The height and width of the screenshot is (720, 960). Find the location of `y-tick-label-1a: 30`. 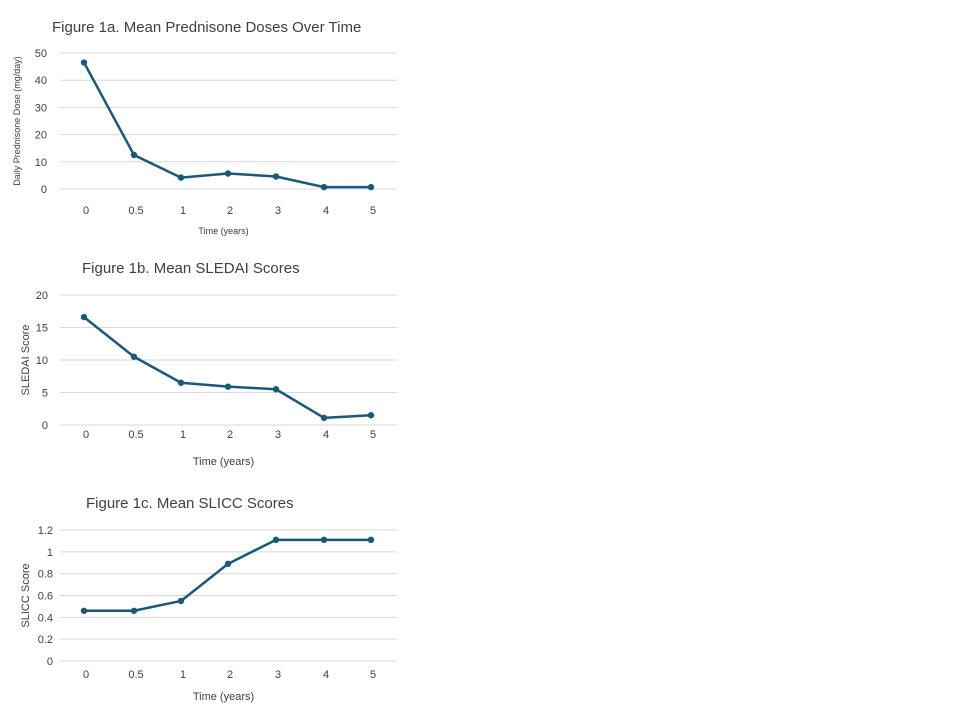

y-tick-label-1a: 30 is located at coordinates (41, 108).